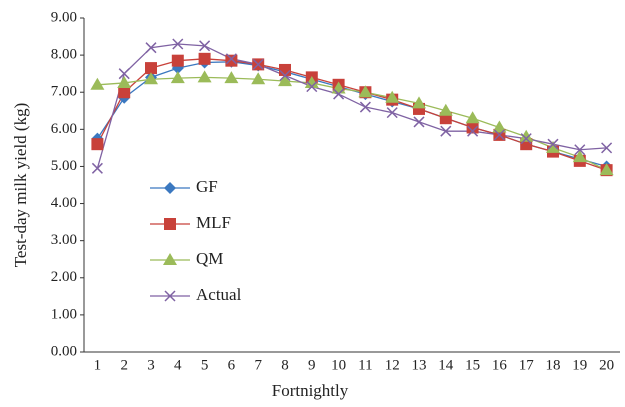 This screenshot has height=407, width=625. I want to click on y-tick-label: 4.00, so click(64, 203).